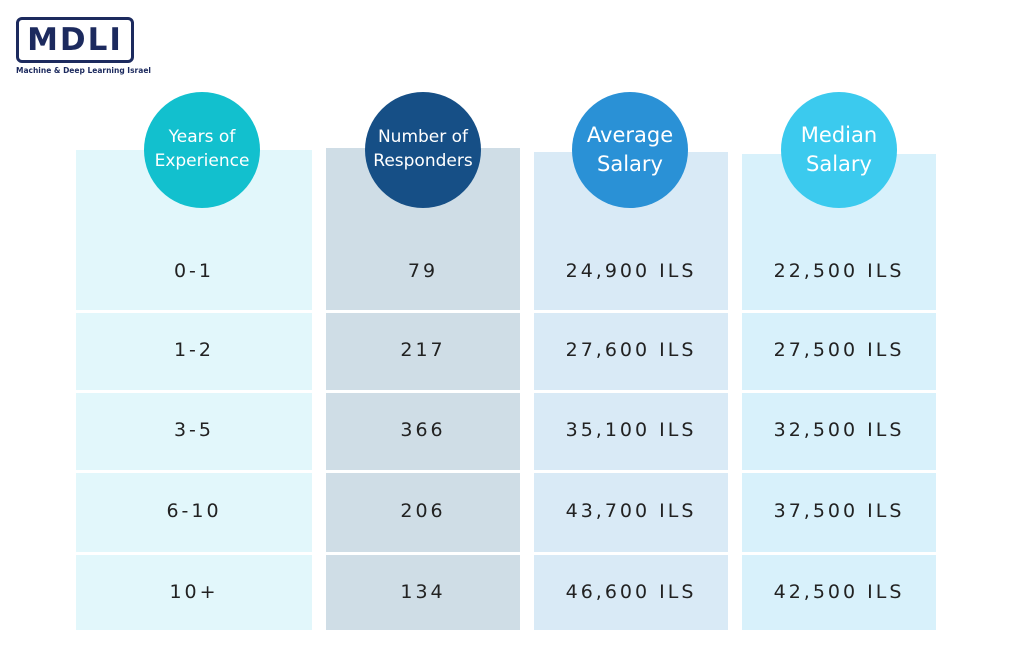  I want to click on cell-years: 0-1, so click(194, 271).